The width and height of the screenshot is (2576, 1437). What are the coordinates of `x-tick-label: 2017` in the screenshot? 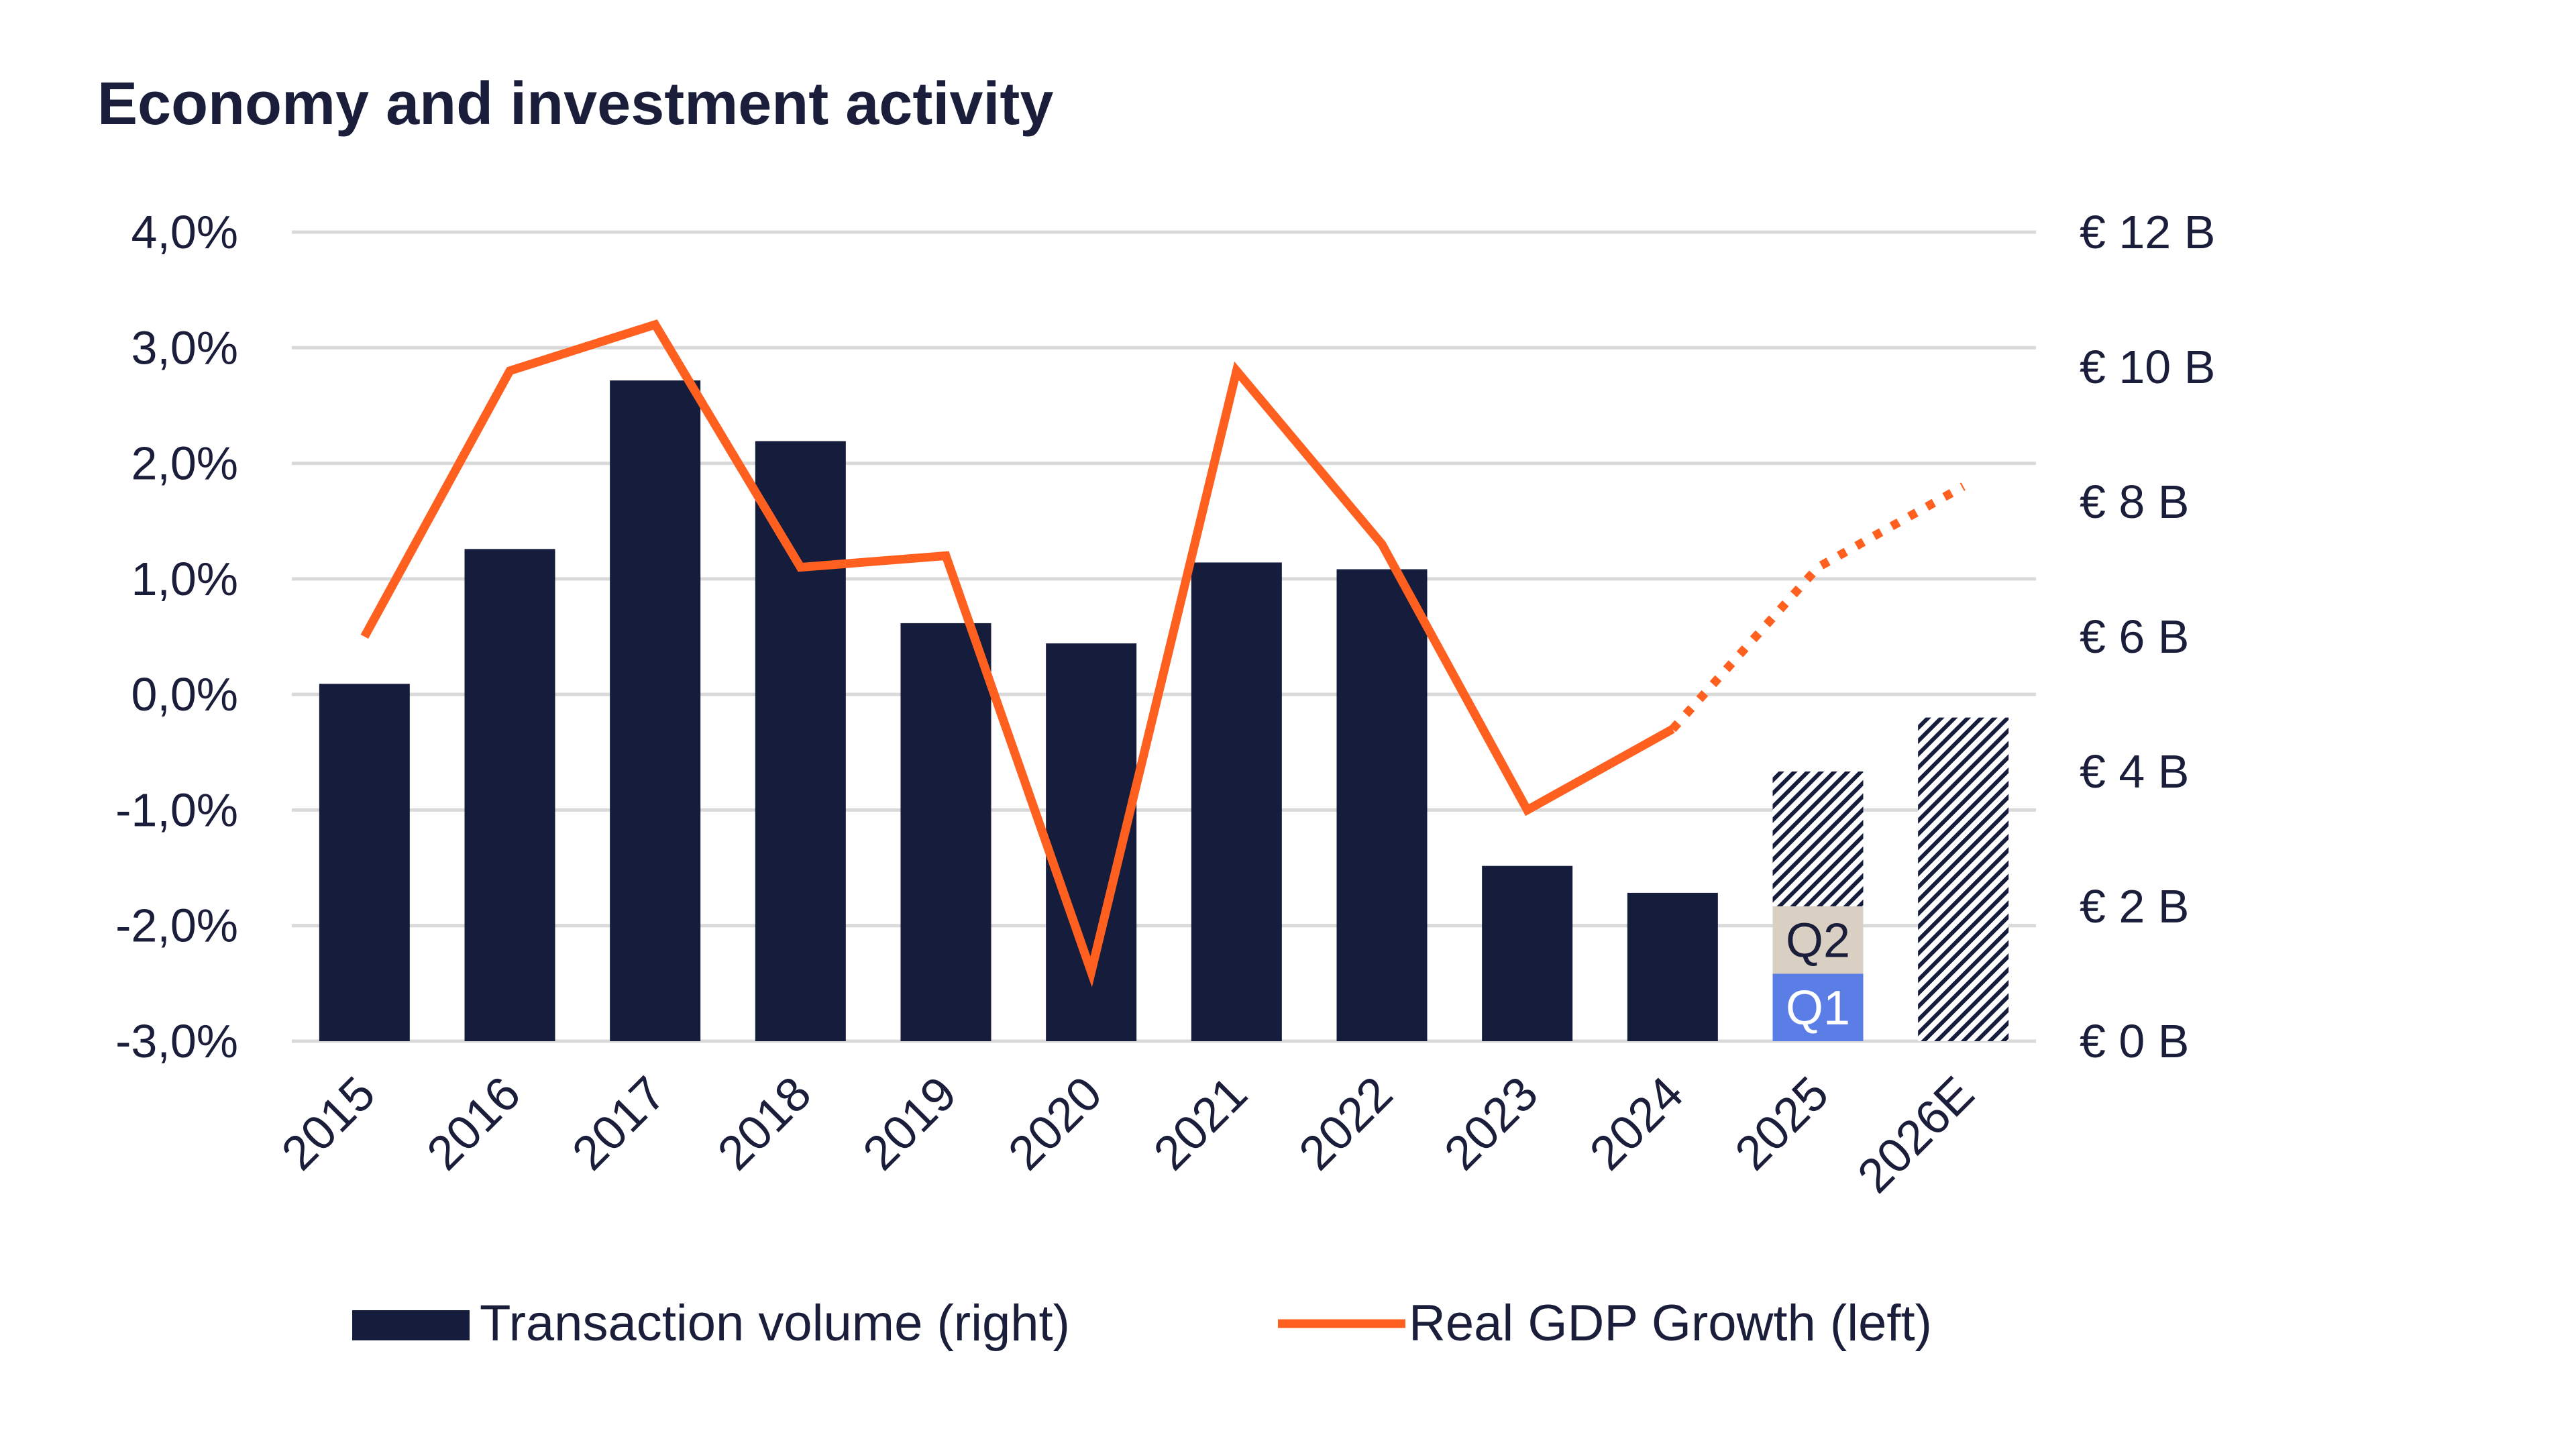 It's located at (619, 1124).